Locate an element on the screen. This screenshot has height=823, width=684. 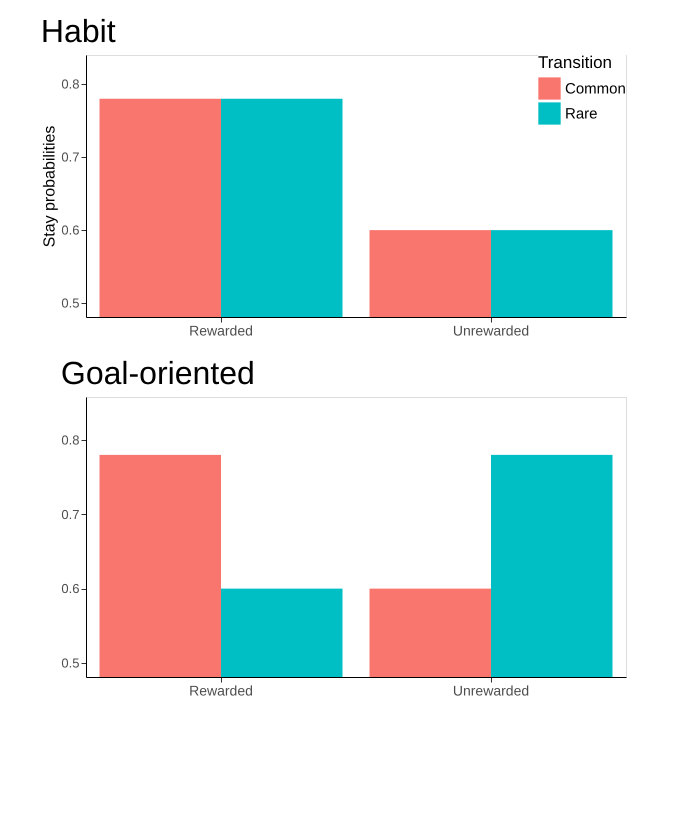
chart-title: Goal-oriented is located at coordinates (157, 373).